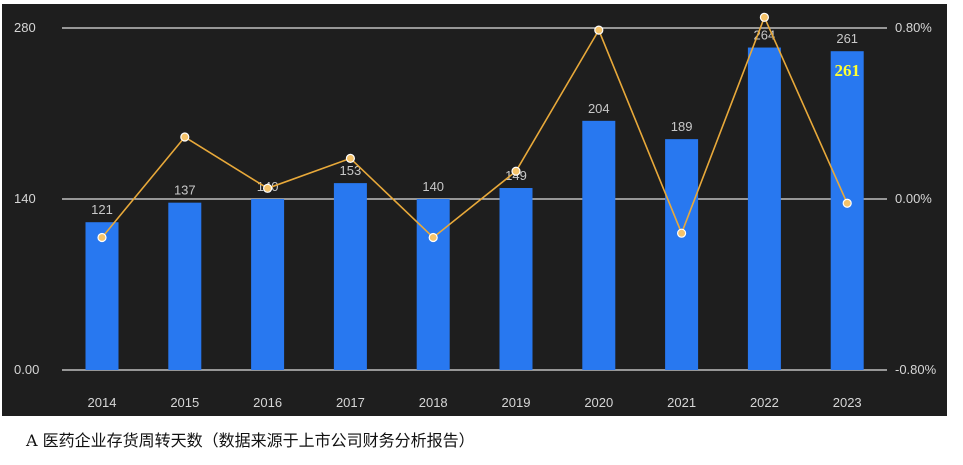 Image resolution: width=963 pixels, height=465 pixels. Describe the element at coordinates (102, 209) in the screenshot. I see `bar-value-label: 121` at that location.